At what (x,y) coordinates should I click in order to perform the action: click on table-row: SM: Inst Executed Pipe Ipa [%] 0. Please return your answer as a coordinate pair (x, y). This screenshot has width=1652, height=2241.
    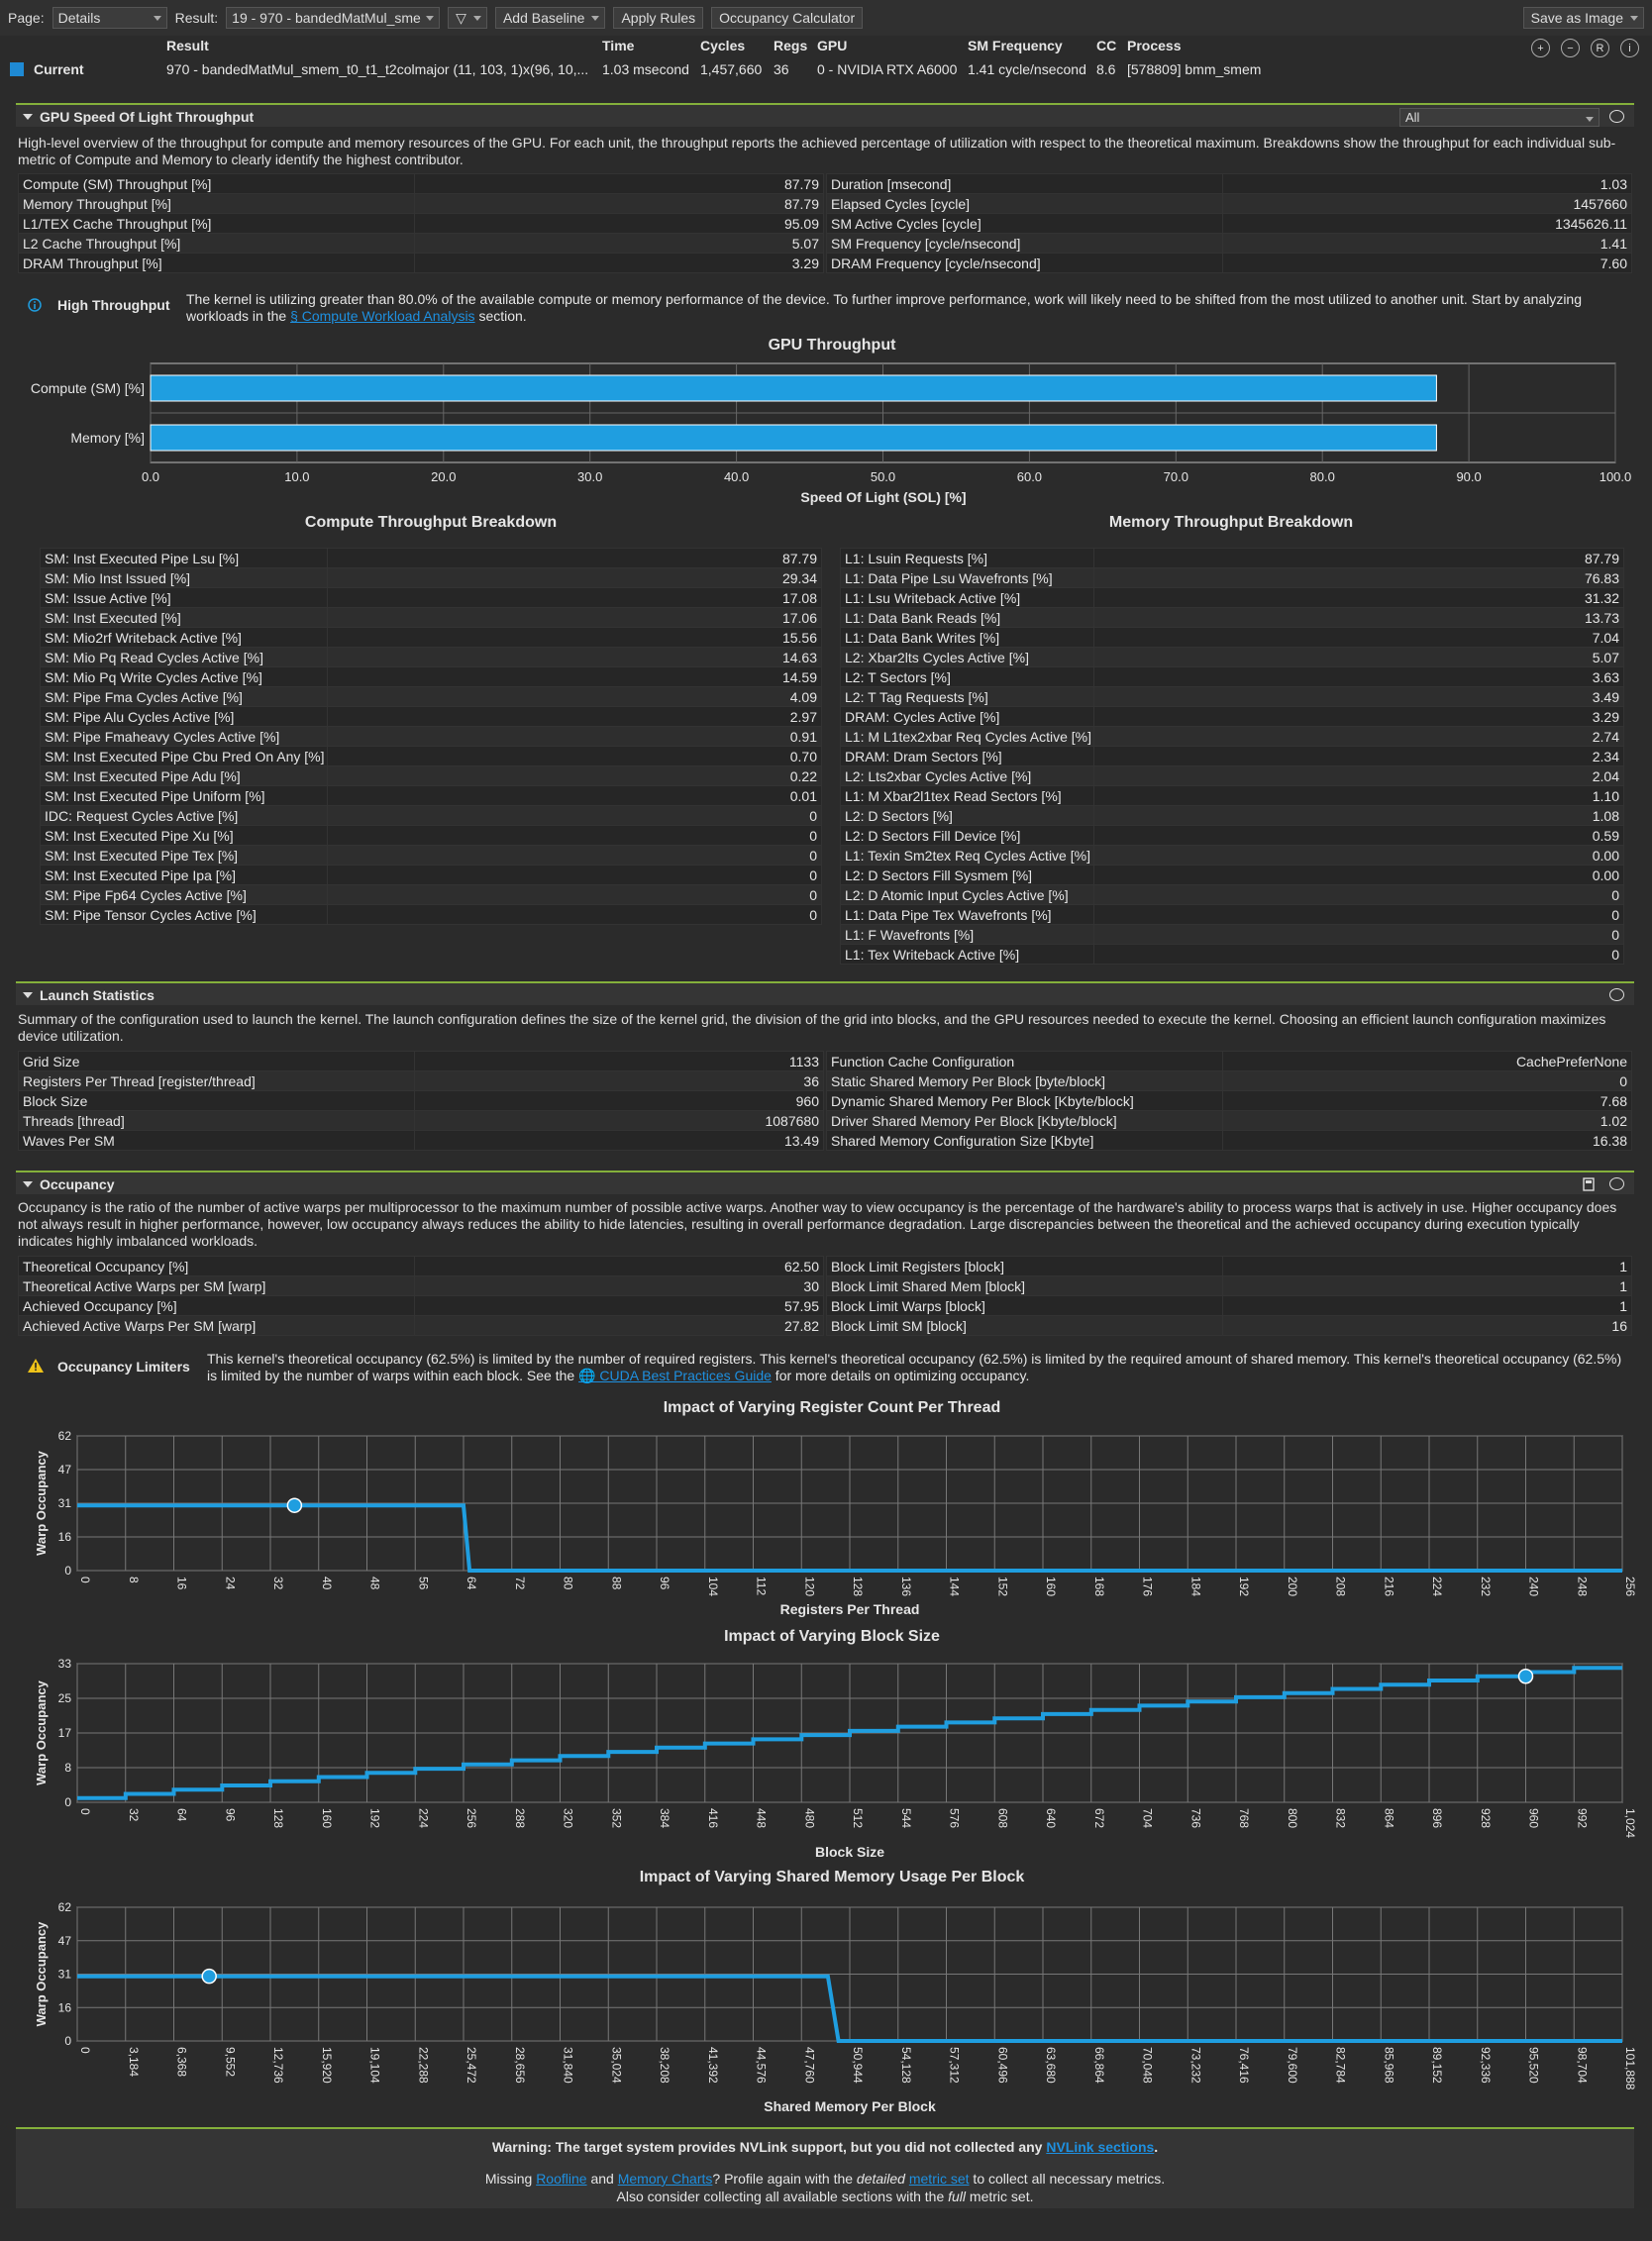
    Looking at the image, I should click on (431, 875).